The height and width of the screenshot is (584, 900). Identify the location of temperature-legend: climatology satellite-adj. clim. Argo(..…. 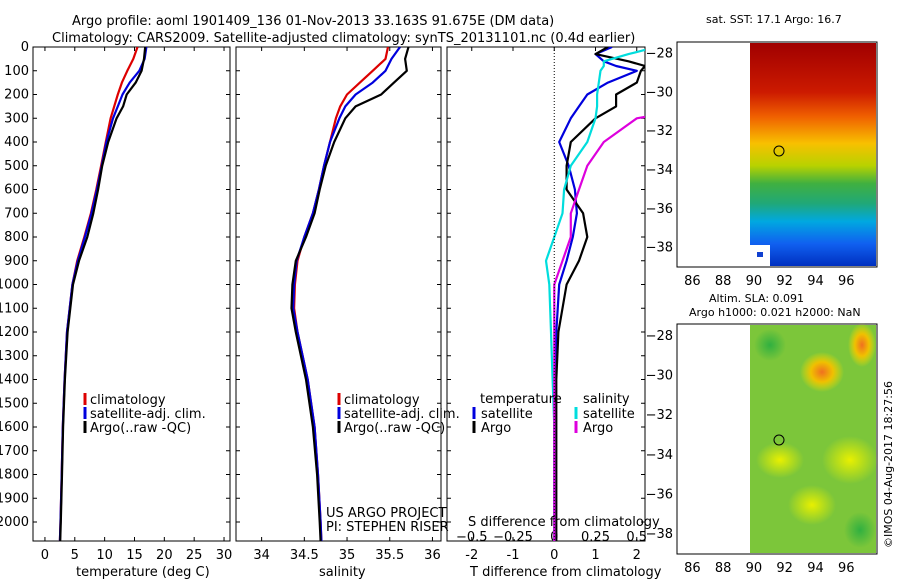
(144, 414).